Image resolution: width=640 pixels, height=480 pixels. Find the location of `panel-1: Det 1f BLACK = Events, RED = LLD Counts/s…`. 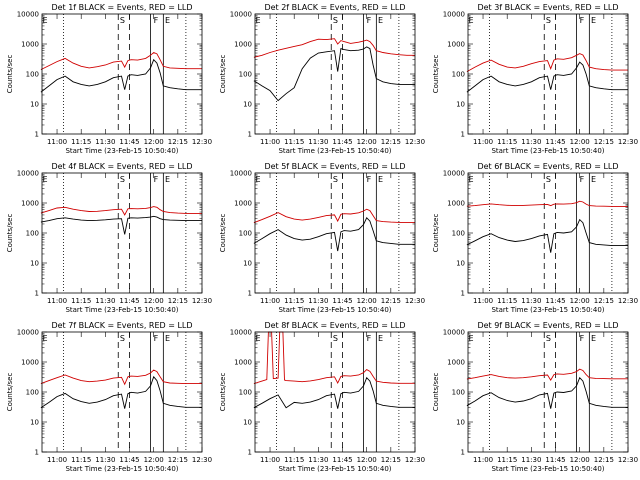

panel-1: Det 1f BLACK = Events, RED = LLD Counts/s… is located at coordinates (109, 79).